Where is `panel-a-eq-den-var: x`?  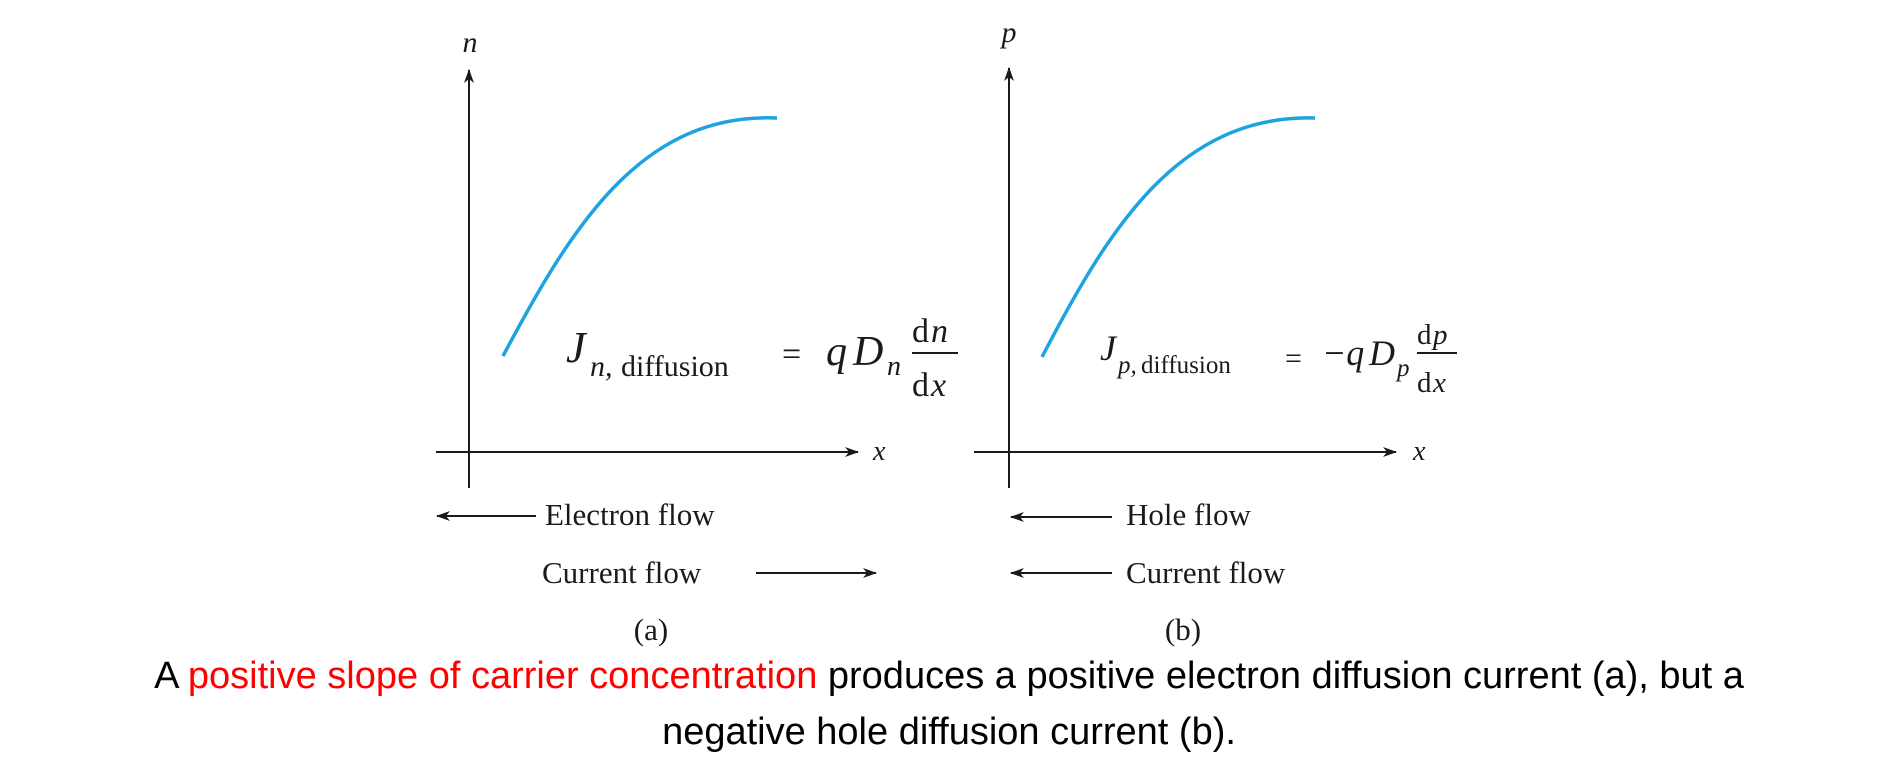
panel-a-eq-den-var: x is located at coordinates (938, 385).